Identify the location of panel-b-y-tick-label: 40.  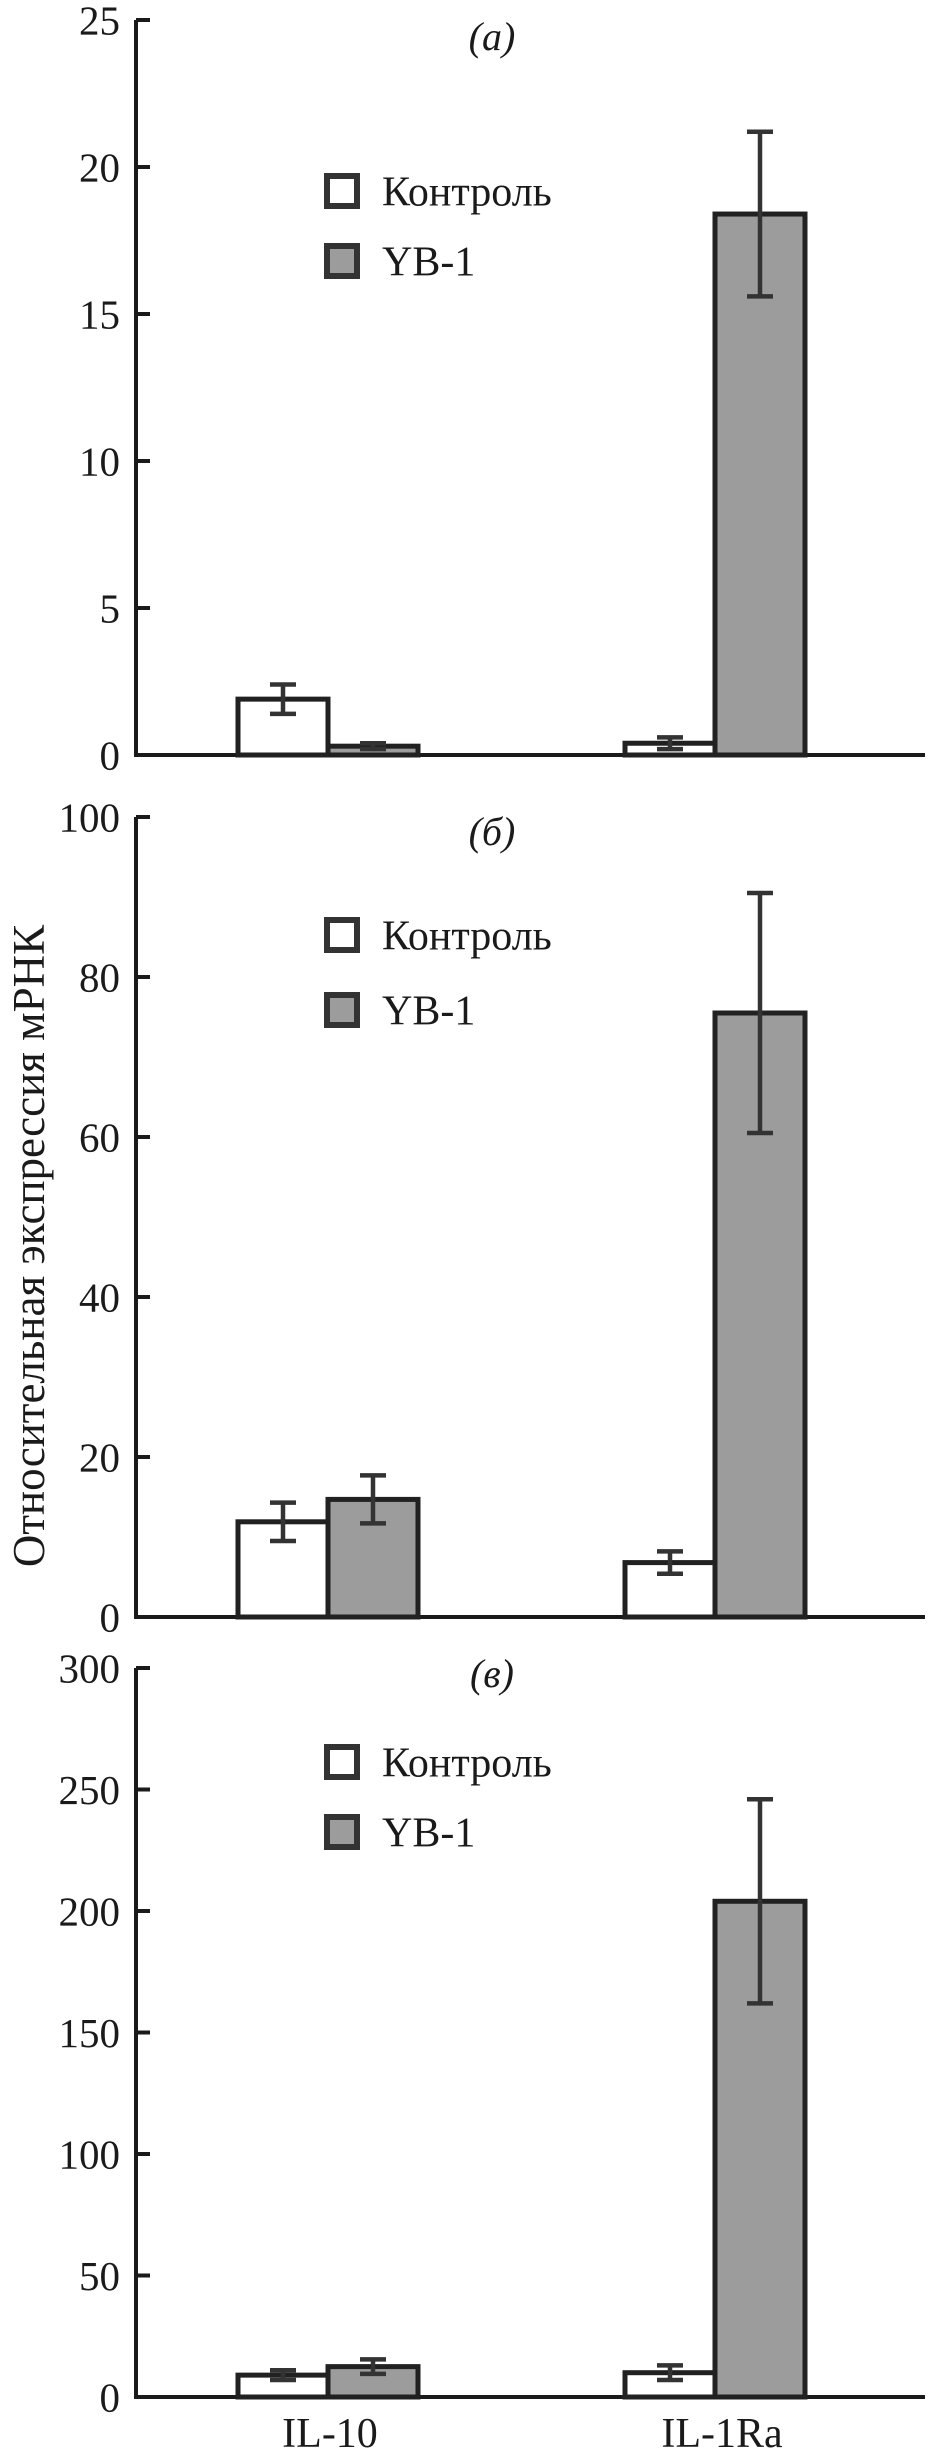
(99, 1297).